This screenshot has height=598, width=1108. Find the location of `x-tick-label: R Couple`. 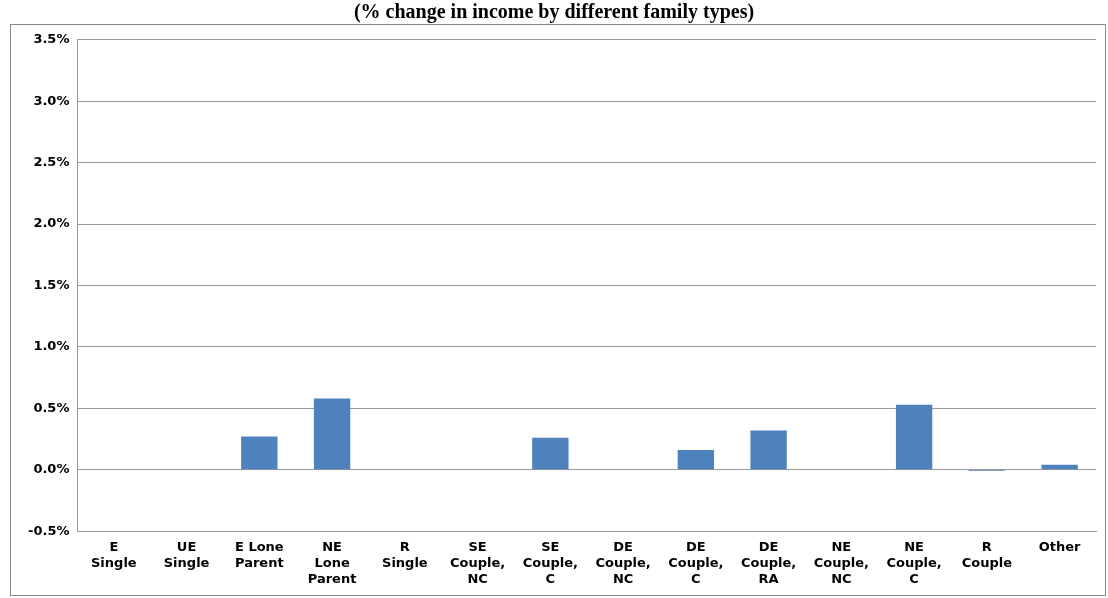

x-tick-label: R Couple is located at coordinates (987, 554).